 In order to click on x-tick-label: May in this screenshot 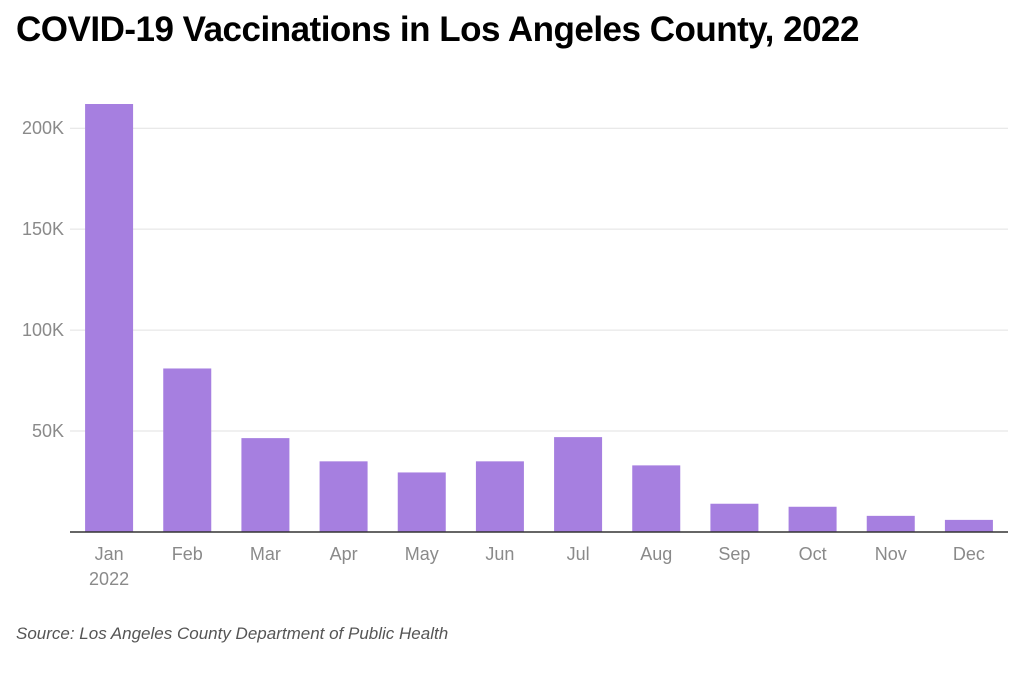, I will do `click(422, 554)`.